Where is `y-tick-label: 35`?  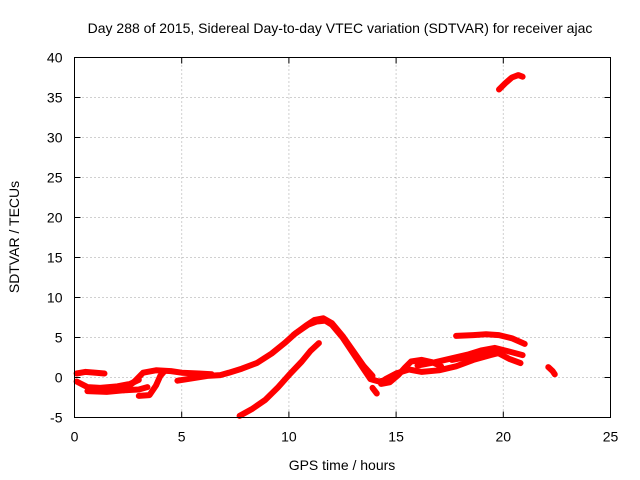
y-tick-label: 35 is located at coordinates (55, 98).